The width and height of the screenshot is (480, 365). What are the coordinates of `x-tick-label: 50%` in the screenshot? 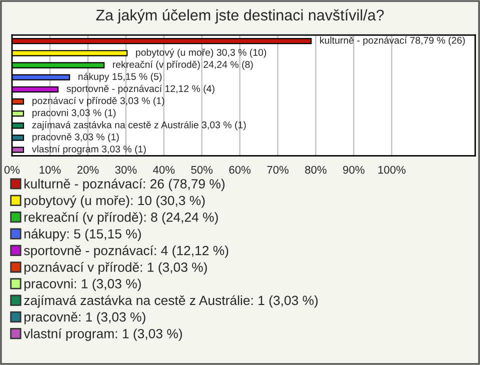 It's located at (202, 170).